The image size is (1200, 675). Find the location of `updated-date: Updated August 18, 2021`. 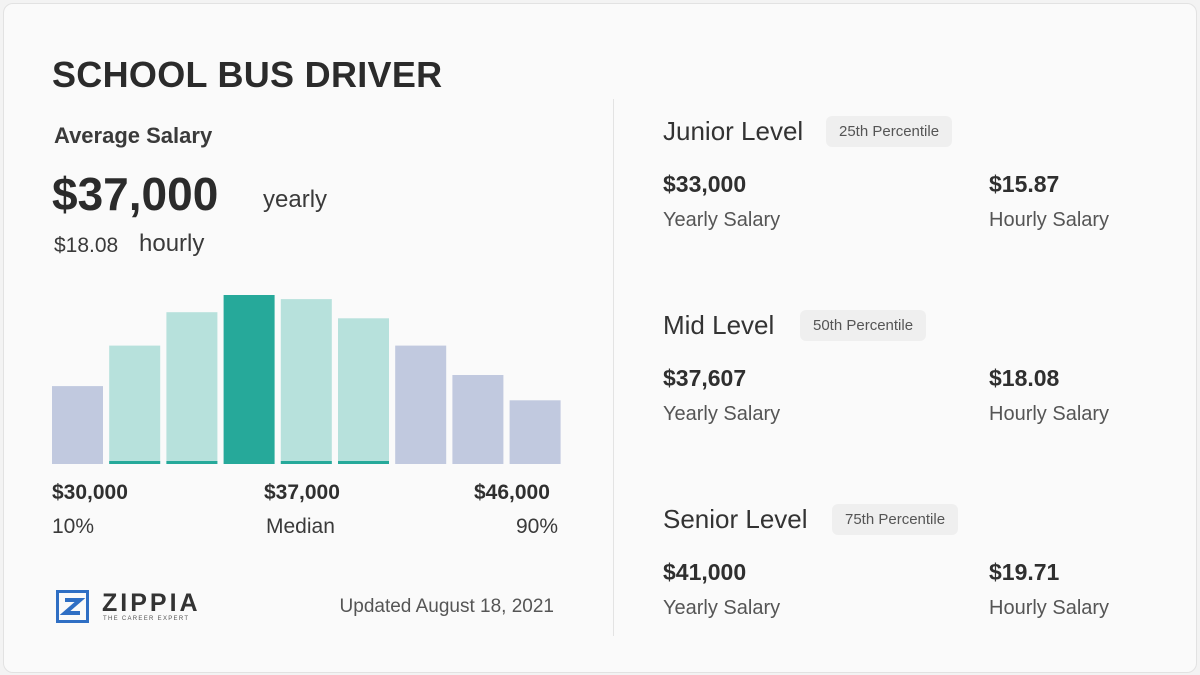

updated-date: Updated August 18, 2021 is located at coordinates (446, 606).